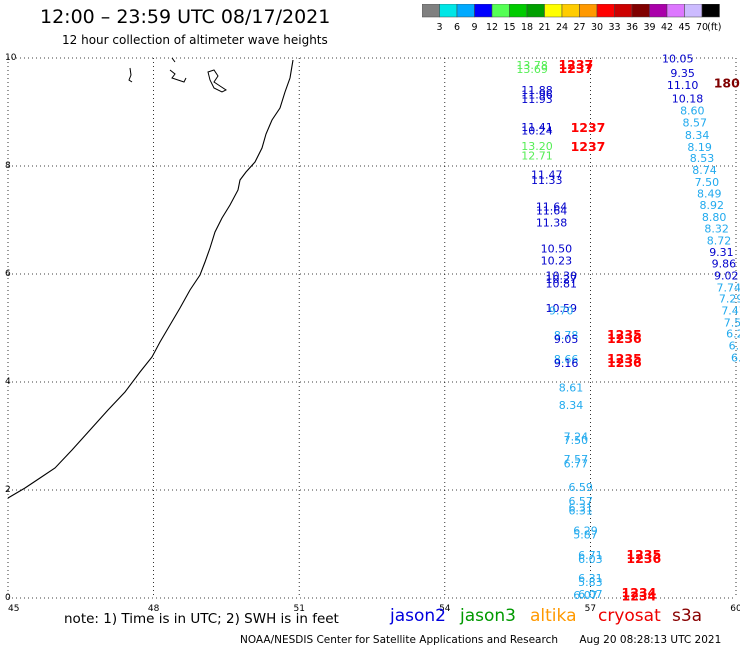 This screenshot has height=650, width=740. I want to click on wave-height-label: 8.78, so click(566, 335).